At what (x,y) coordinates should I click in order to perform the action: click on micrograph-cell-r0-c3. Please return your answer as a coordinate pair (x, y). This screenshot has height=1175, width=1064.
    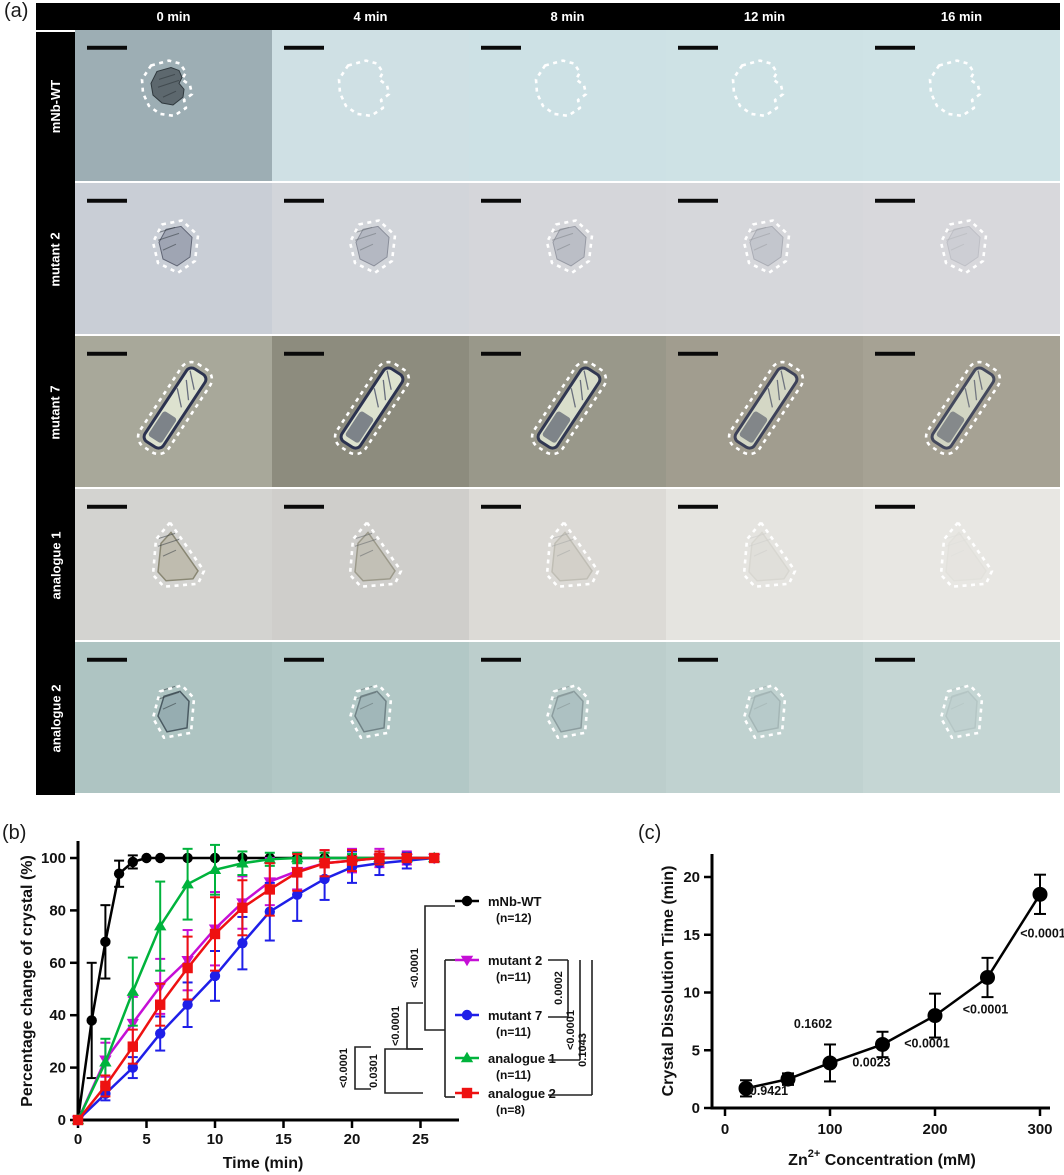
    Looking at the image, I should click on (764, 106).